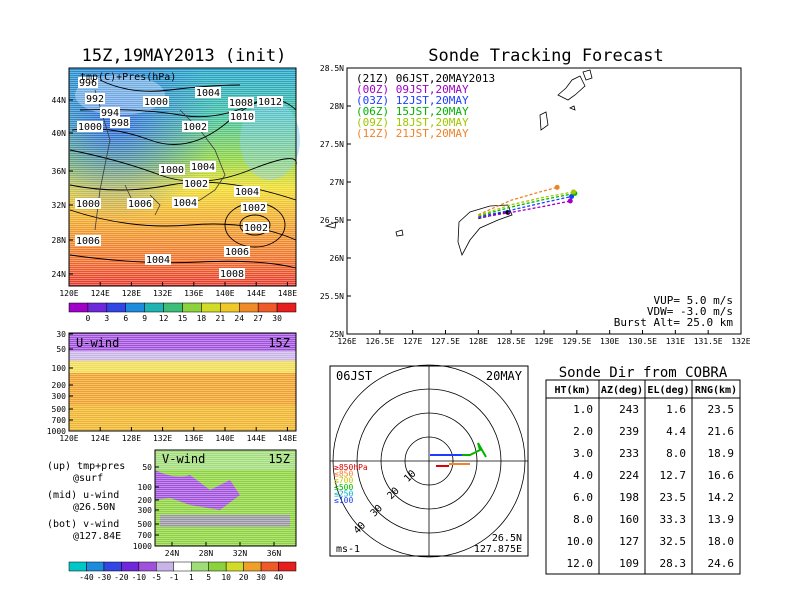 This screenshot has width=792, height=612. What do you see at coordinates (337, 334) in the screenshot?
I see `track-lat-tick: 25N` at bounding box center [337, 334].